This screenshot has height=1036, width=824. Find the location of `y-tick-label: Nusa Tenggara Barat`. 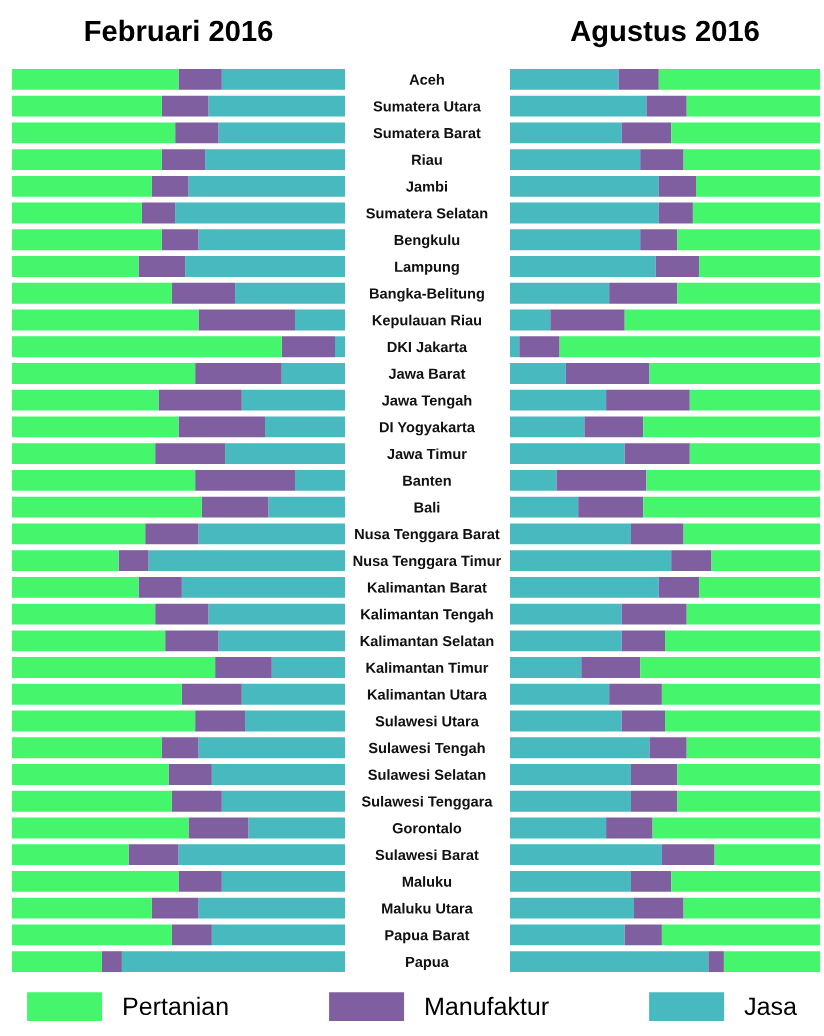

y-tick-label: Nusa Tenggara Barat is located at coordinates (427, 536).